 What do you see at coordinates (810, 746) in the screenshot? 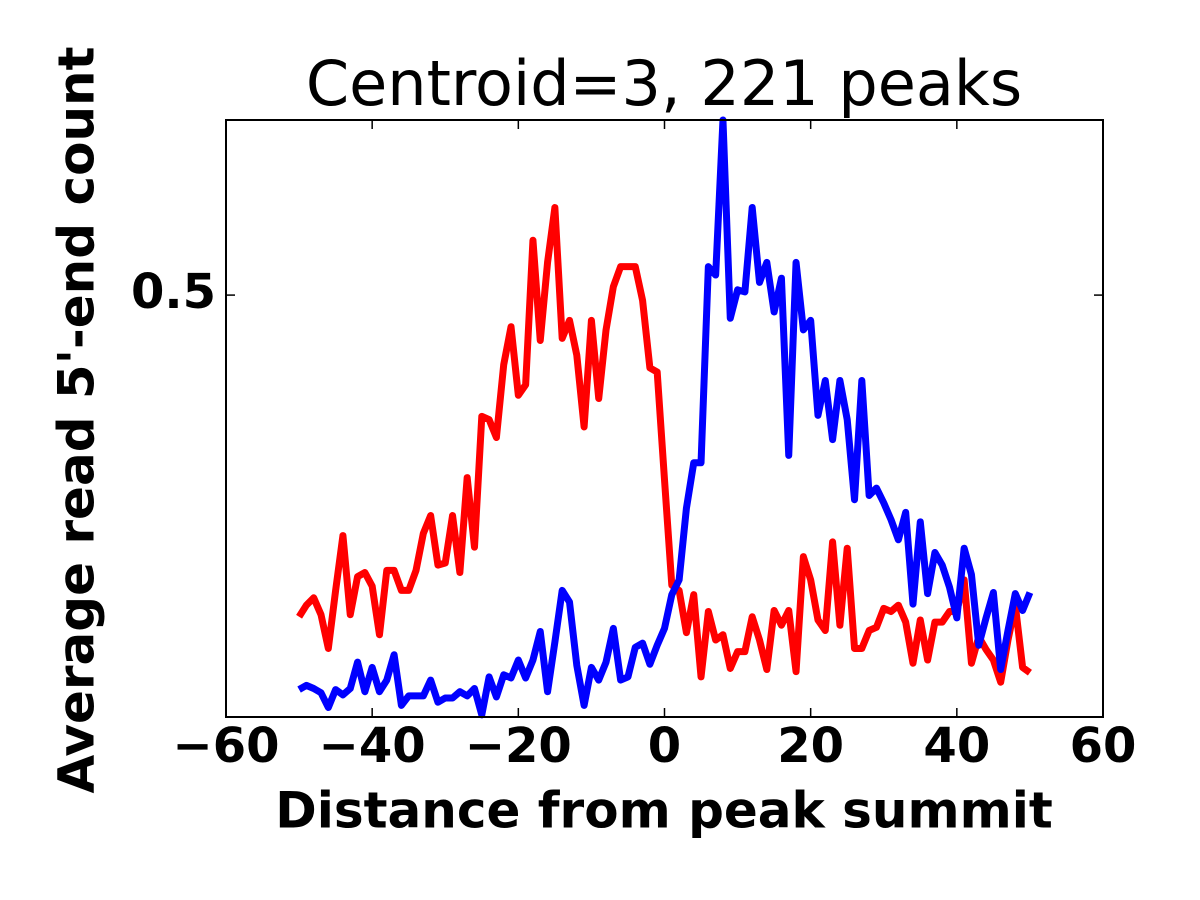
I see `x-tick-label: 20` at bounding box center [810, 746].